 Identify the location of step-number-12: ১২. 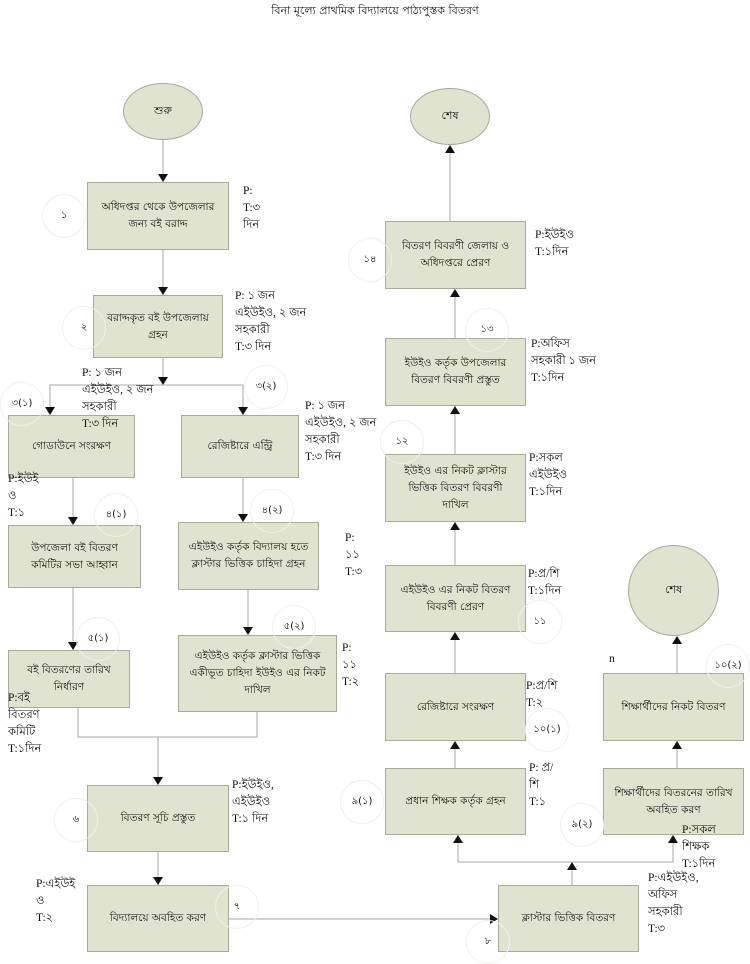
(402, 442).